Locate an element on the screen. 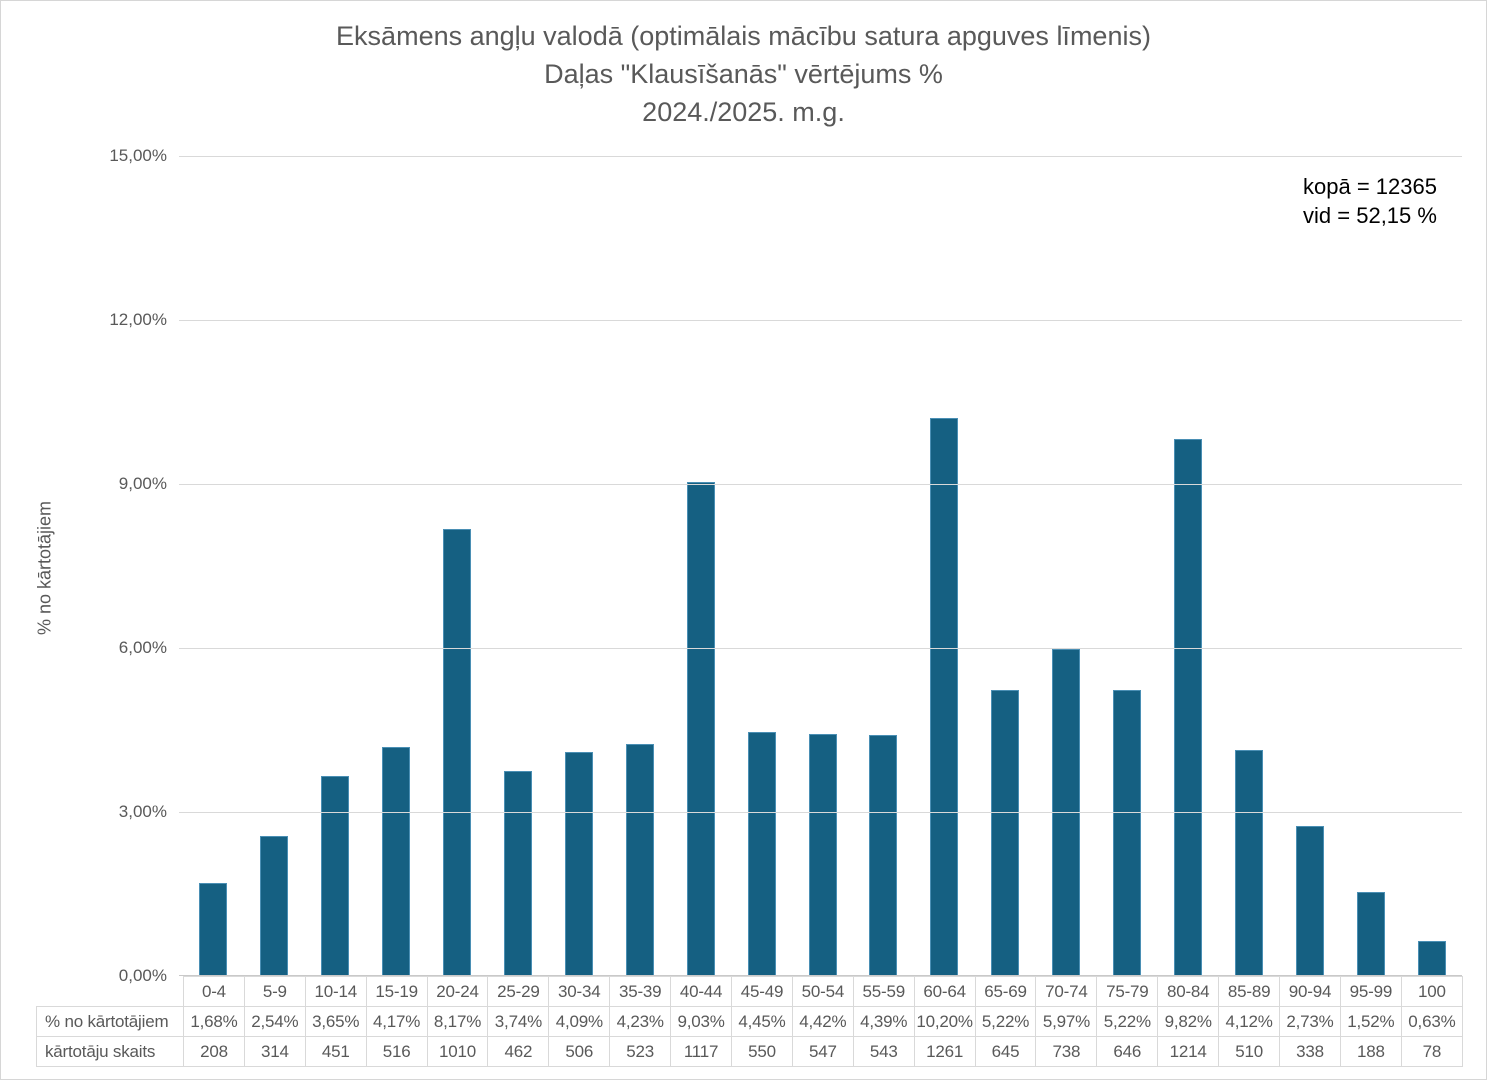  percent-value-cell: 5,97% is located at coordinates (1066, 1021).